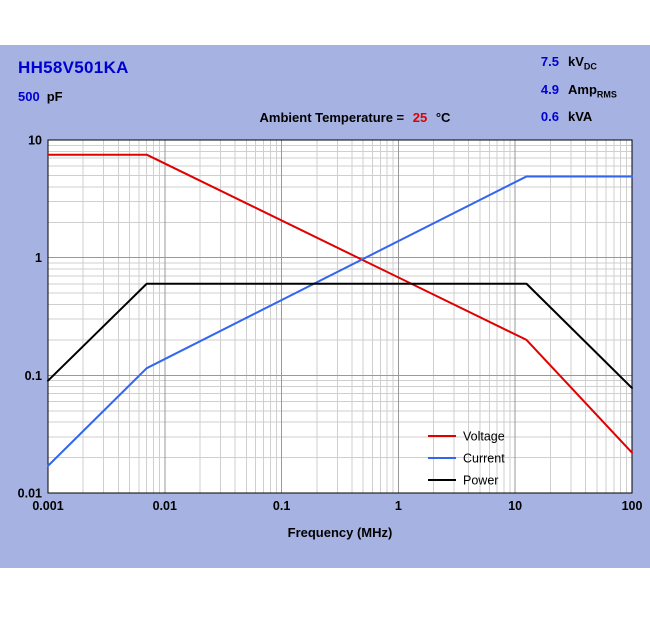 This screenshot has width=650, height=619. I want to click on capacitance-unit: pF, so click(54, 96).